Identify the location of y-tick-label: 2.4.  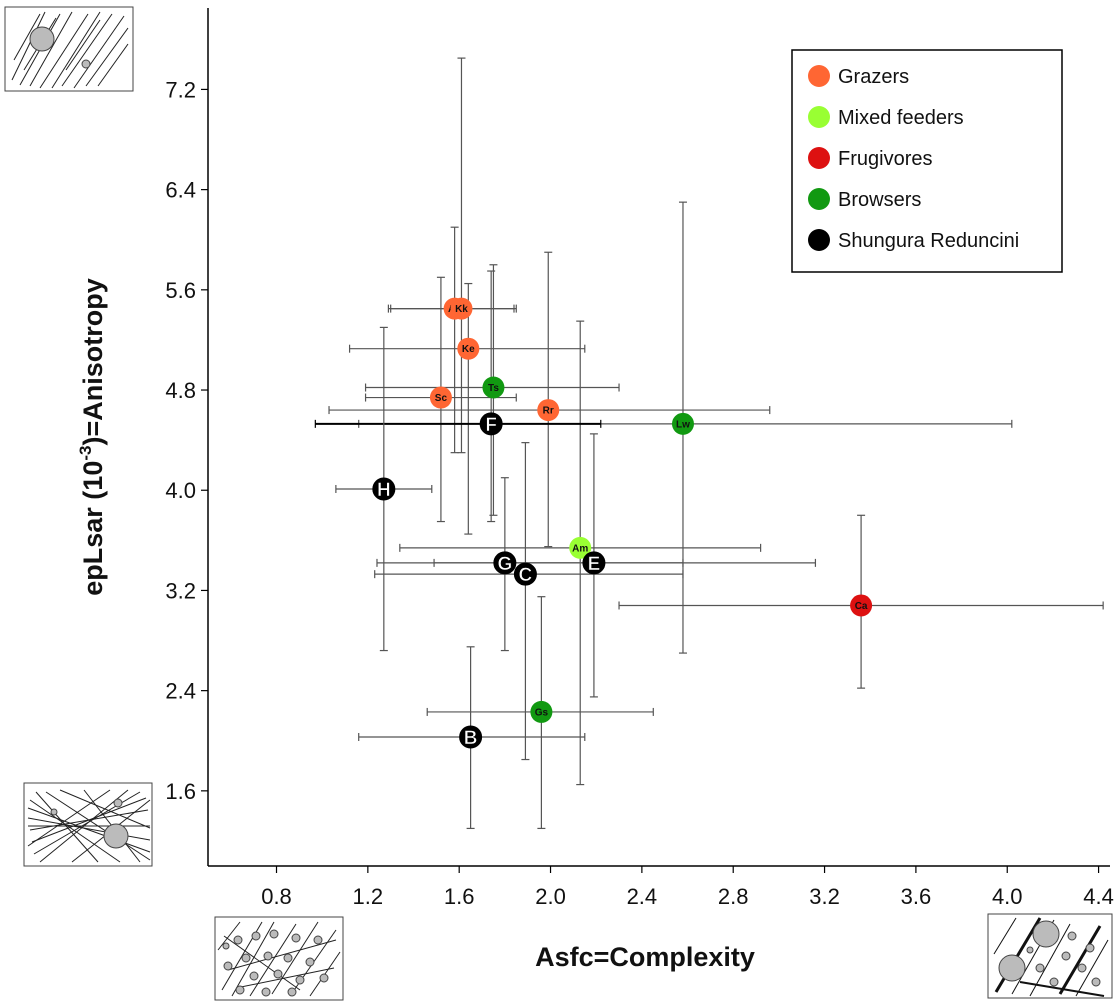
(180, 691).